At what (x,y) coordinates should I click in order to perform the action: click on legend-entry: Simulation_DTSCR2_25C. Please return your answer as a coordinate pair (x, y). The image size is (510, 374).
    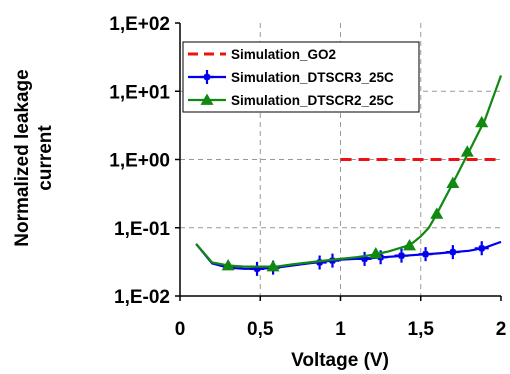
    Looking at the image, I should click on (291, 100).